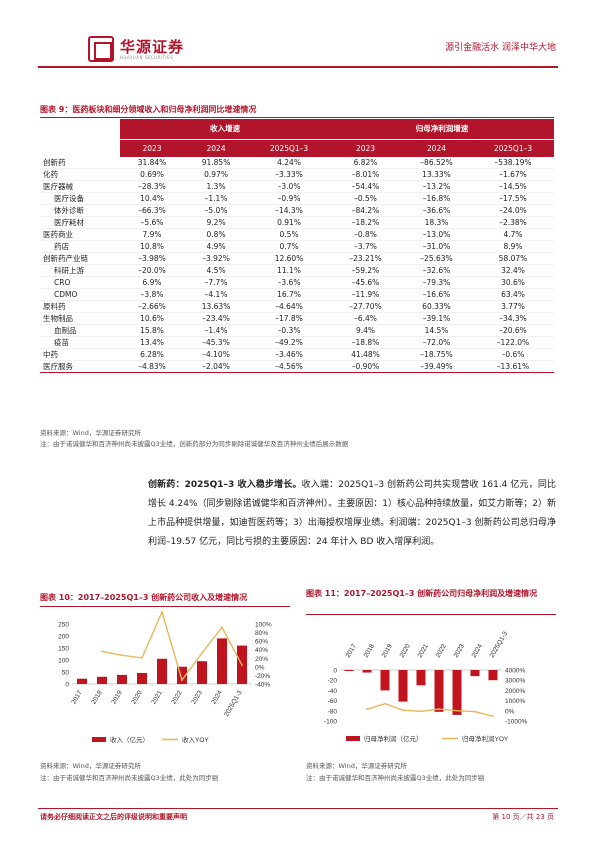  I want to click on yoy-point-2022, so click(182, 680).